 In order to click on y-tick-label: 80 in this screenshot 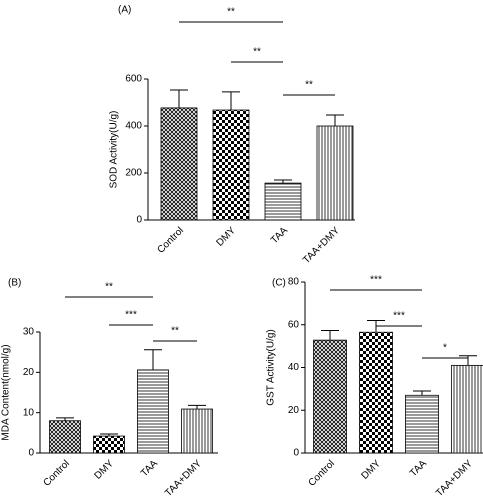, I will do `click(294, 282)`.